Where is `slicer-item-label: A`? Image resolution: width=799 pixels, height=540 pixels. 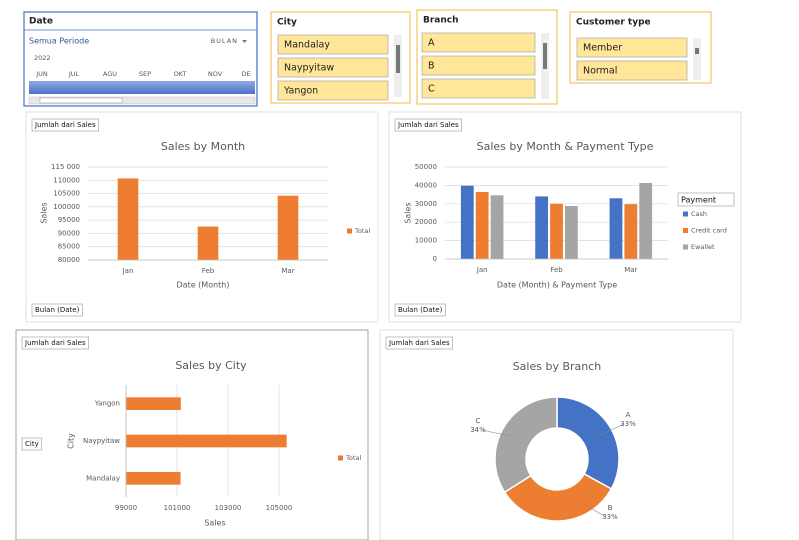 slicer-item-label: A is located at coordinates (431, 43).